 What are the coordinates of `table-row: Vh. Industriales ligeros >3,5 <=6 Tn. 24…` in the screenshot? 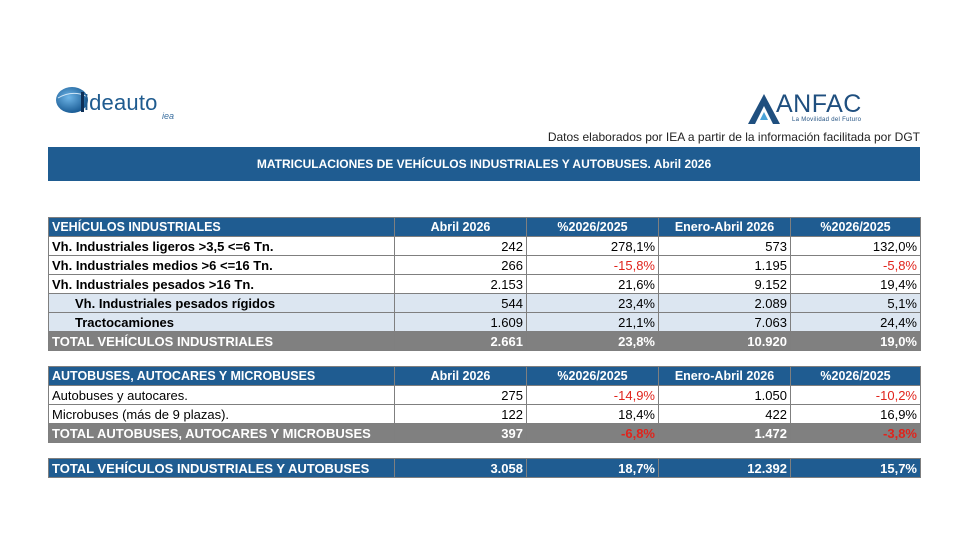 It's located at (484, 246).